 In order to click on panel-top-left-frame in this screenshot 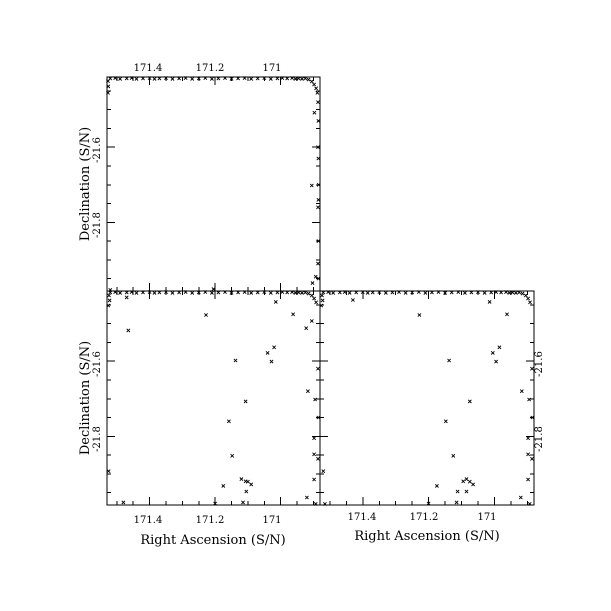, I will do `click(213, 184)`.